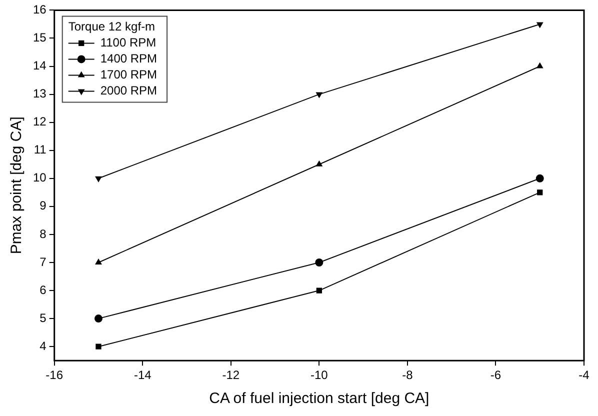  What do you see at coordinates (319, 375) in the screenshot?
I see `x-tick-label: -10` at bounding box center [319, 375].